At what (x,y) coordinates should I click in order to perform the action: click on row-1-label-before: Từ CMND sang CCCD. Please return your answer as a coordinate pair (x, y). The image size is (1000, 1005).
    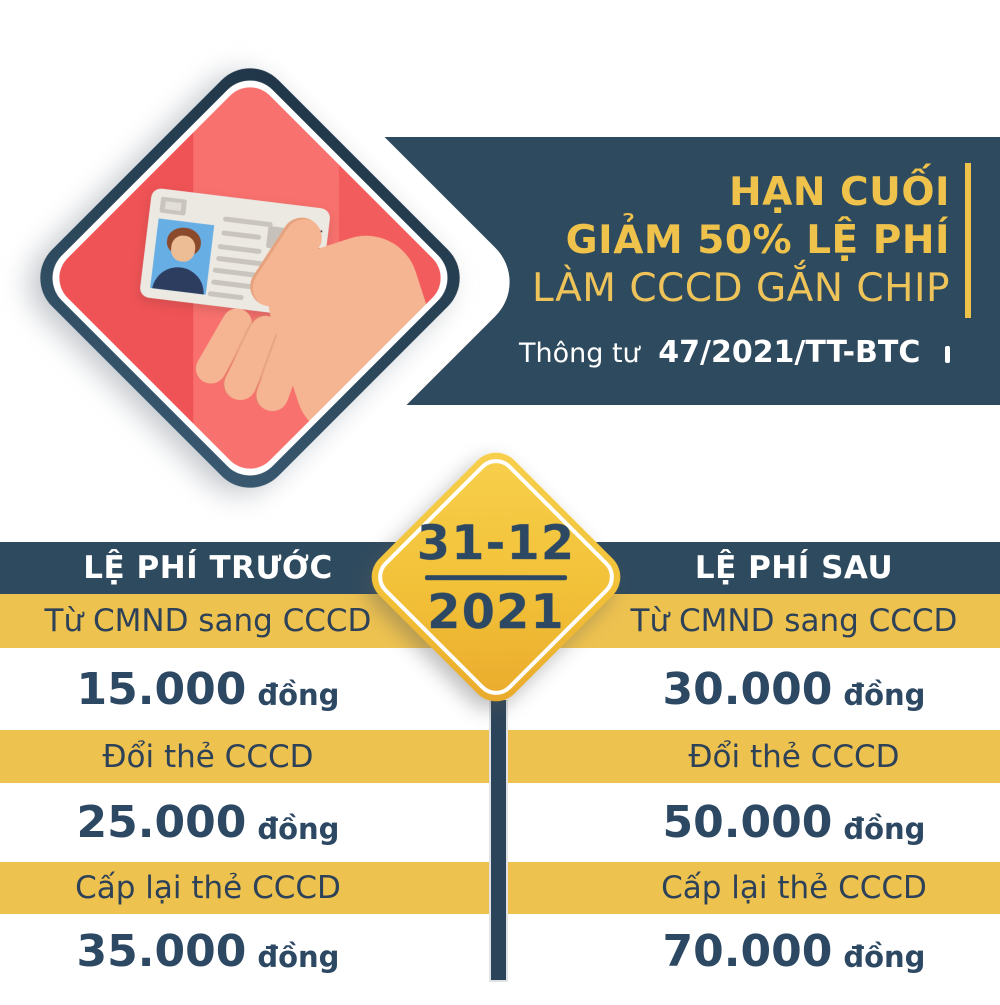
    Looking at the image, I should click on (208, 621).